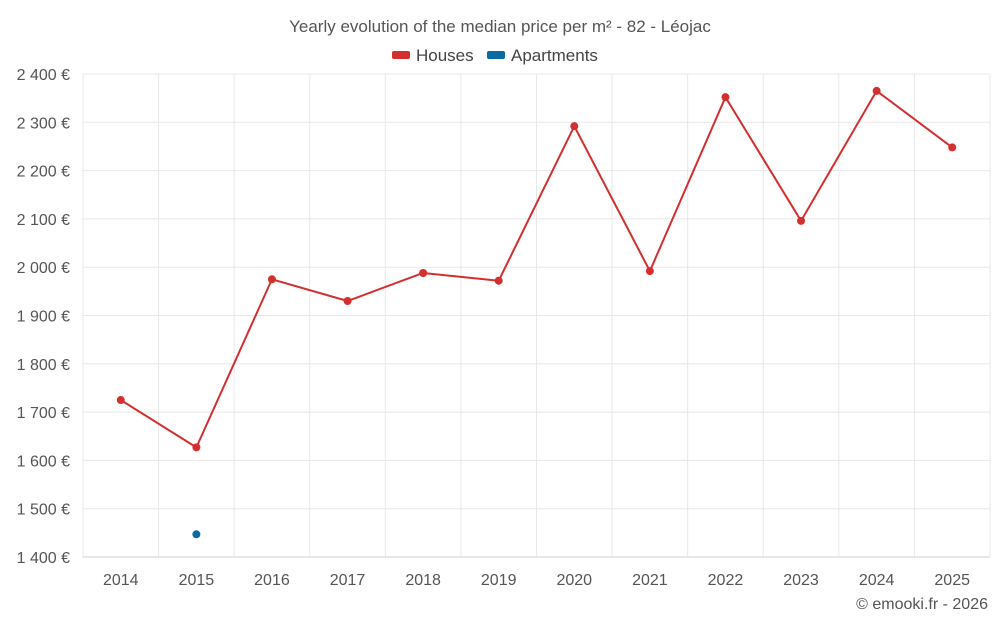  Describe the element at coordinates (574, 580) in the screenshot. I see `x-tick-label: 2020` at that location.